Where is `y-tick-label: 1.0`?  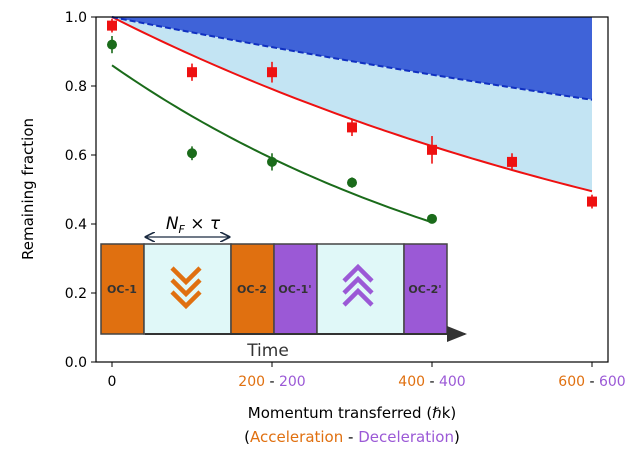 y-tick-label: 1.0 is located at coordinates (76, 18).